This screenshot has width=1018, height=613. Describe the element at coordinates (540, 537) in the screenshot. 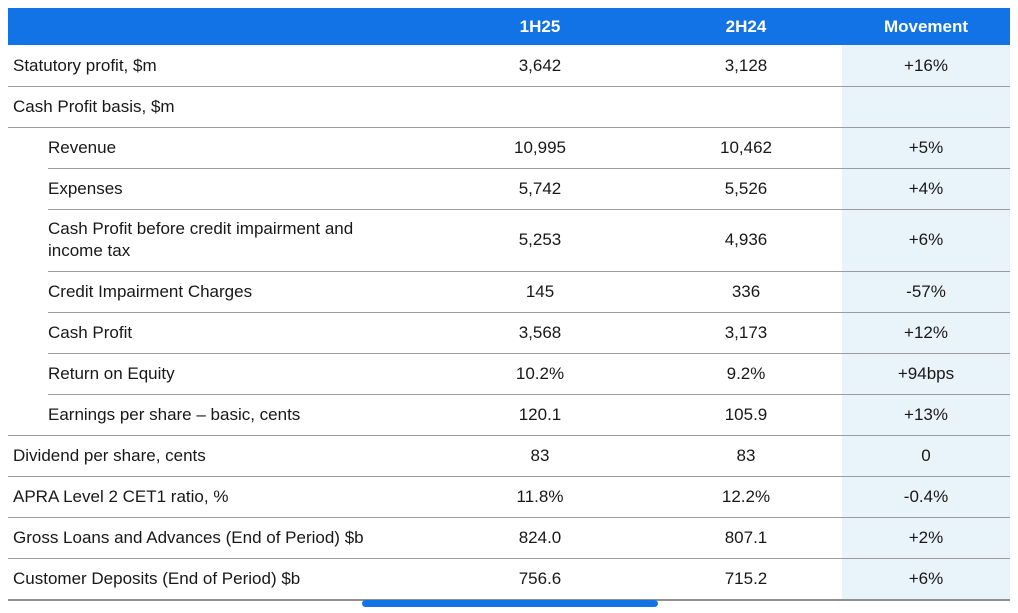

I see `row-value-1h25: 824.0` at that location.